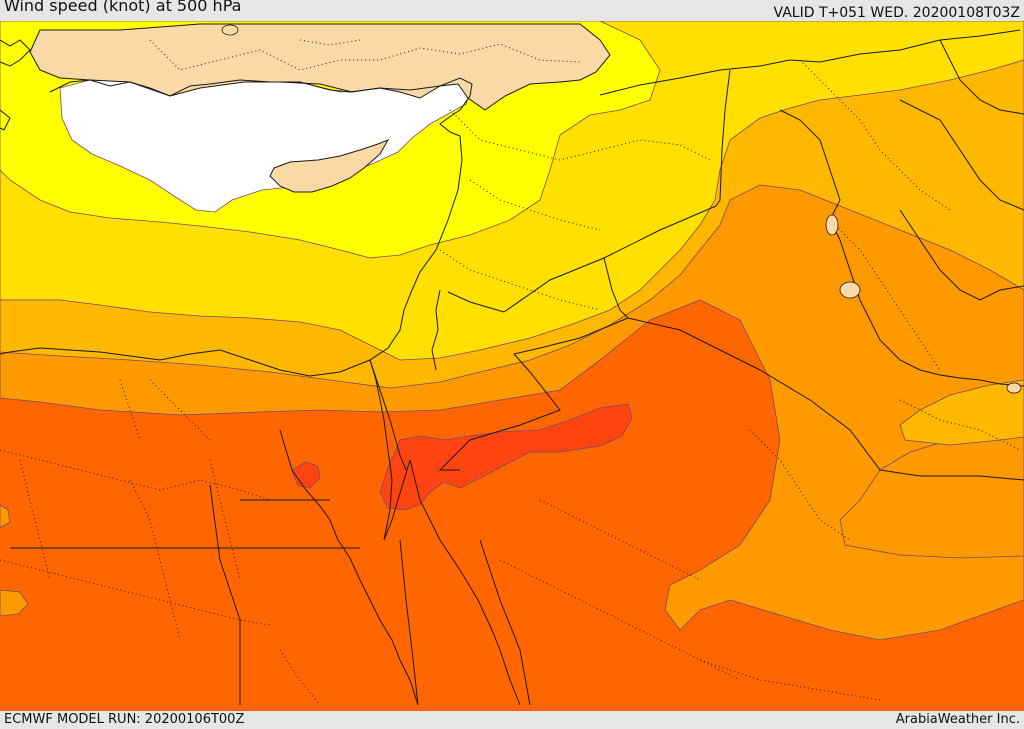  What do you see at coordinates (329, 166) in the screenshot?
I see `land-cyprus` at bounding box center [329, 166].